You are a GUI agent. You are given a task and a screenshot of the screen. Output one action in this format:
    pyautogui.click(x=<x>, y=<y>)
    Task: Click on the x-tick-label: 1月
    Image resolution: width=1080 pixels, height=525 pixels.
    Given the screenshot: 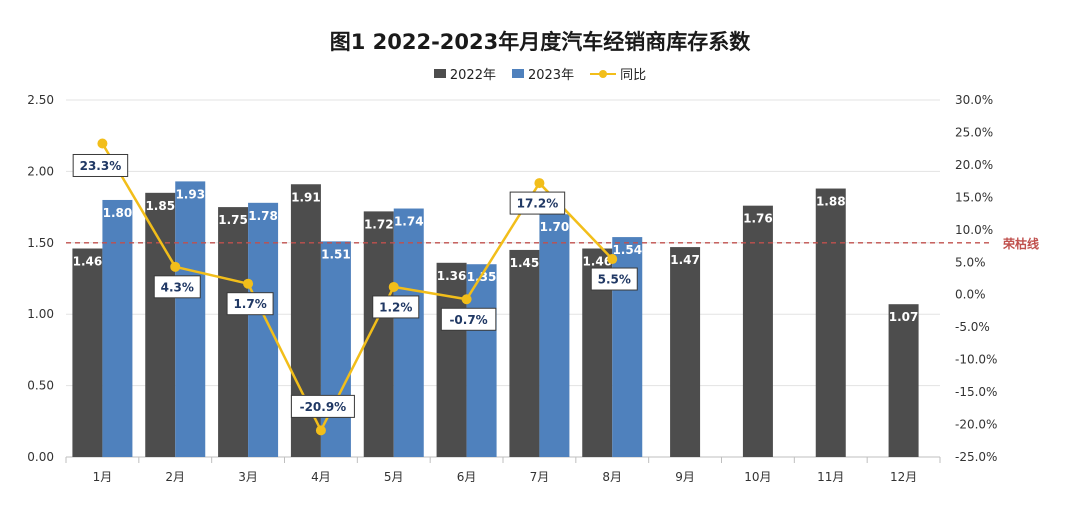 What is the action you would take?
    pyautogui.click(x=103, y=477)
    